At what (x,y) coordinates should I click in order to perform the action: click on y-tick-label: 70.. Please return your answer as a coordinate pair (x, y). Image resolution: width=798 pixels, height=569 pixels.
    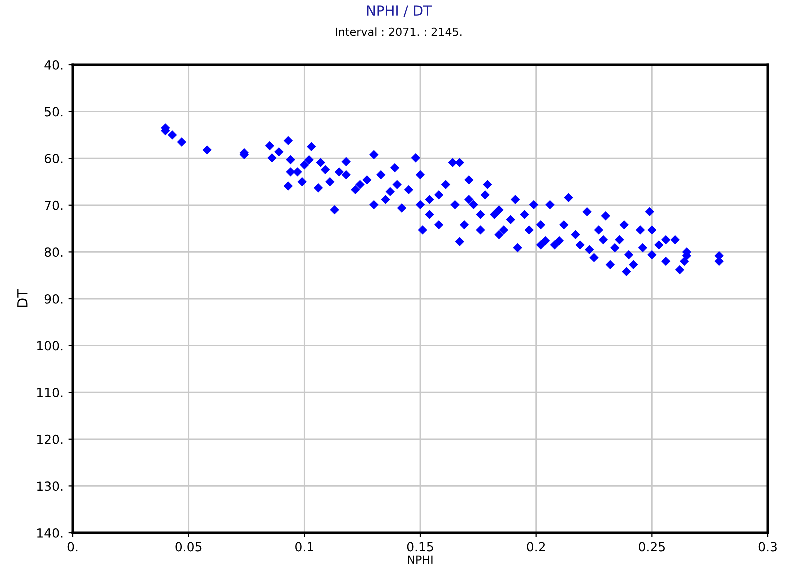
    Looking at the image, I should click on (54, 205).